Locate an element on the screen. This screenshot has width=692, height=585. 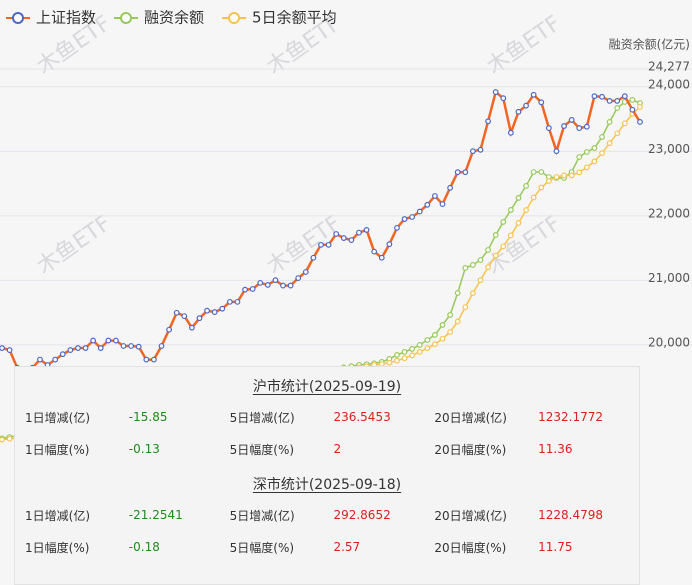
y-tick-label: 21,000 is located at coordinates (669, 278).